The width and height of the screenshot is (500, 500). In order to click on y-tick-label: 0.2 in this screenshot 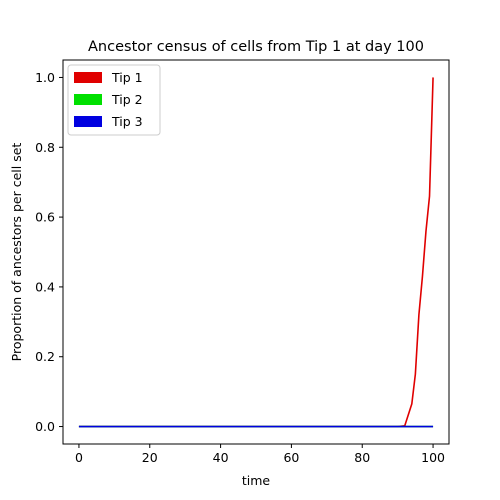, I will do `click(45, 356)`.